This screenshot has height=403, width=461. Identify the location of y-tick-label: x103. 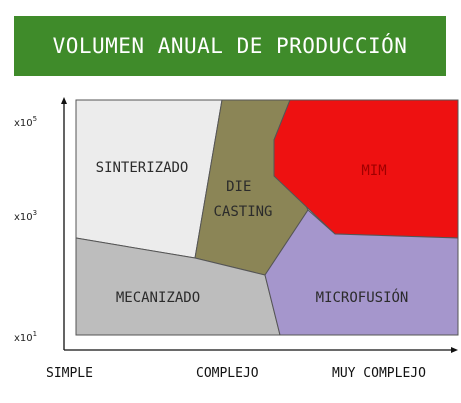
(25, 216).